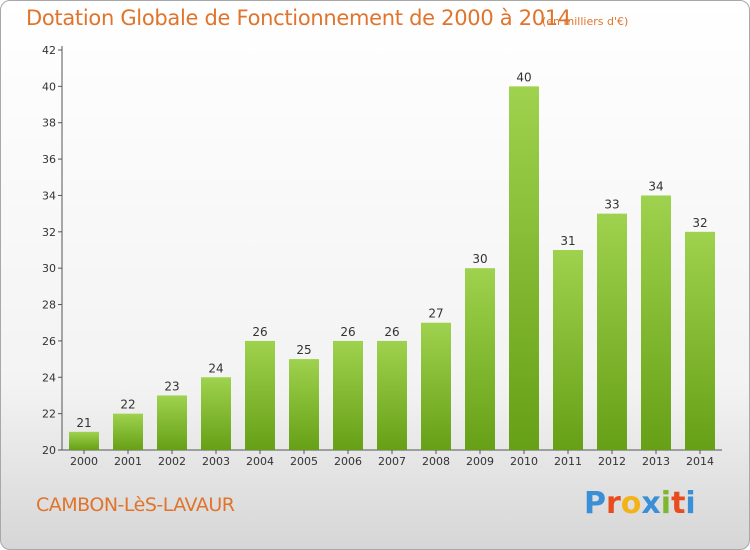 This screenshot has height=550, width=750. I want to click on bar-value-label: 34, so click(655, 186).